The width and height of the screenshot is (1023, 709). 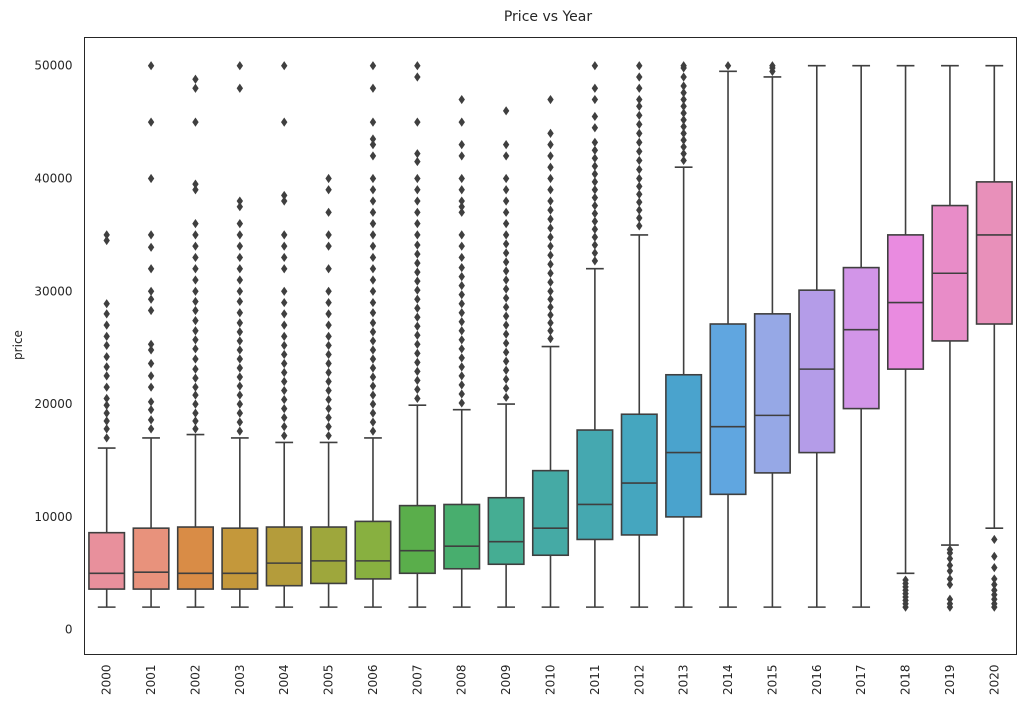 I want to click on box-2003, so click(x=240, y=334).